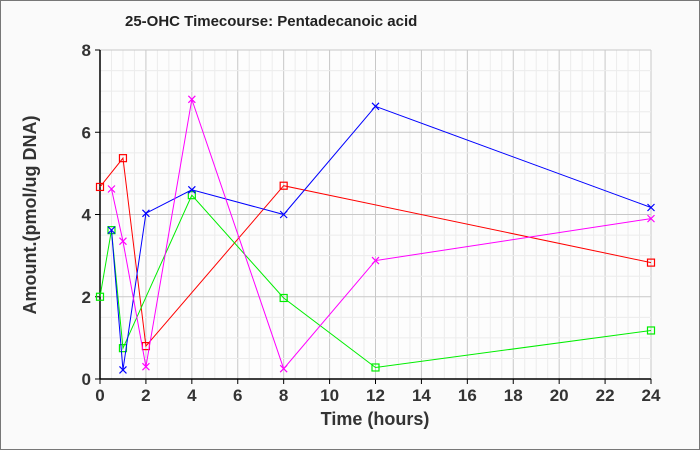 The image size is (700, 450). I want to click on chart-title: 25-OHC Timecourse: Pentadecanoic acid, so click(271, 21).